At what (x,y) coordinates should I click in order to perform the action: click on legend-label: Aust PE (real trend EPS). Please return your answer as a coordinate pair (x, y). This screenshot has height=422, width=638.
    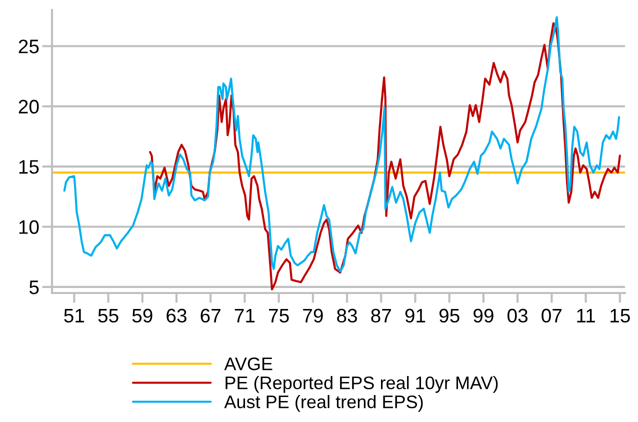
    Looking at the image, I should click on (323, 403).